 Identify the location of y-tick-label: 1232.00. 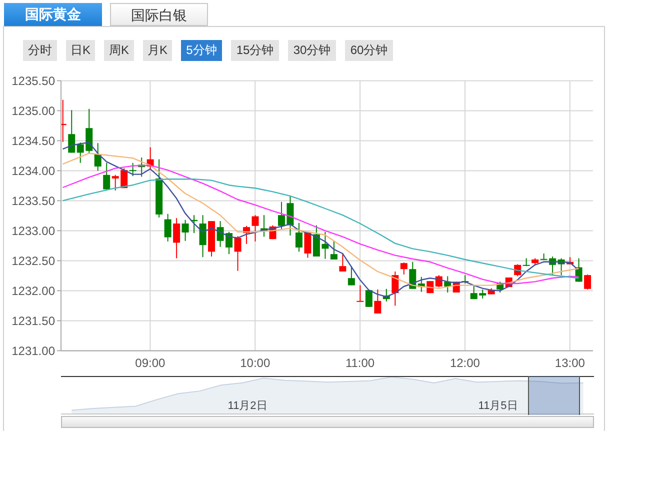
(34, 291).